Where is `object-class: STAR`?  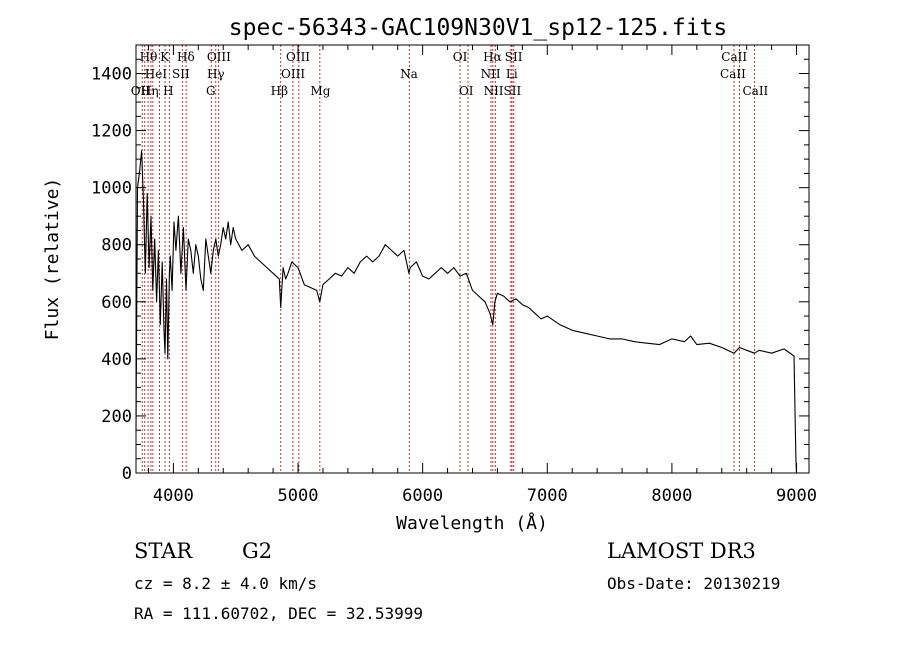
object-class: STAR is located at coordinates (163, 551).